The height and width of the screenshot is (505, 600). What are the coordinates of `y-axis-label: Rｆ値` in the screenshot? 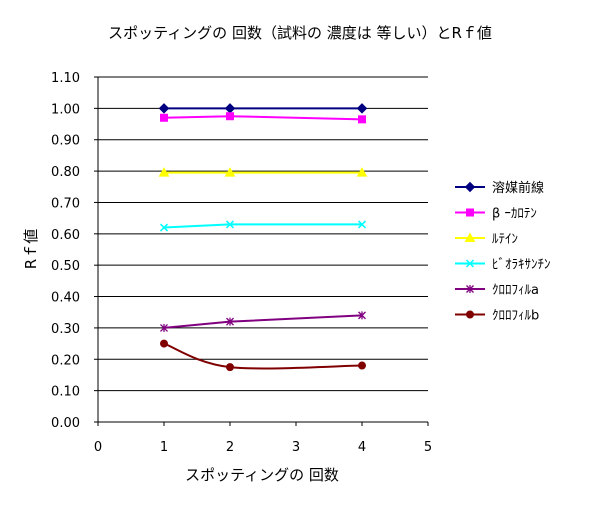 It's located at (31, 249).